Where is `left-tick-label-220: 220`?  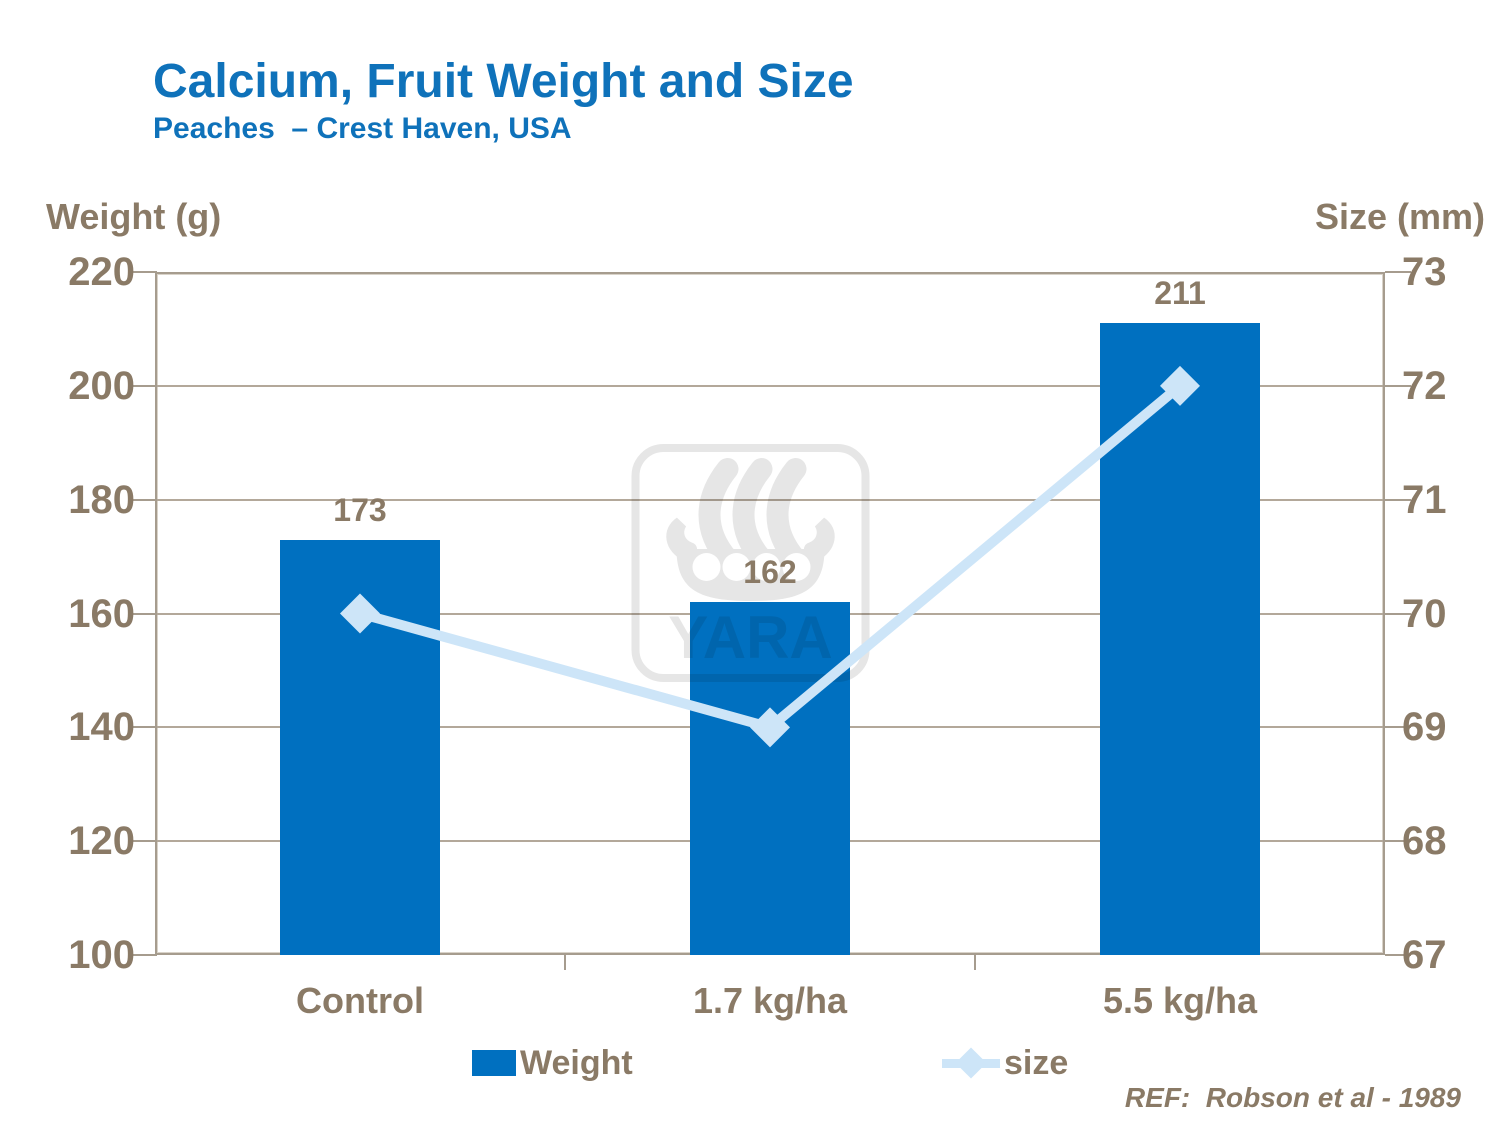
left-tick-label-220: 220 is located at coordinates (101, 272).